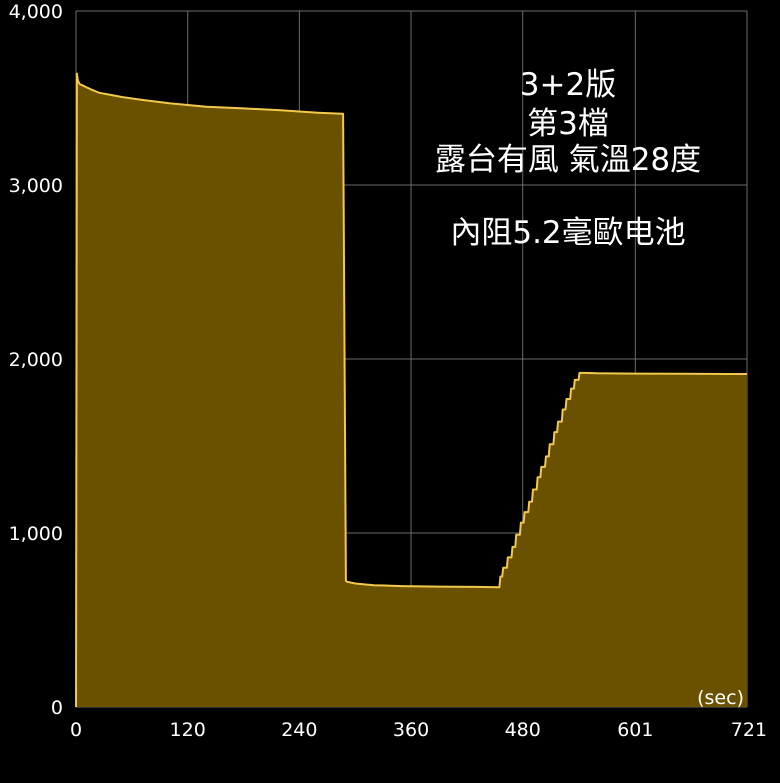 This screenshot has height=783, width=780. Describe the element at coordinates (57, 708) in the screenshot. I see `y-tick-label: 0` at that location.